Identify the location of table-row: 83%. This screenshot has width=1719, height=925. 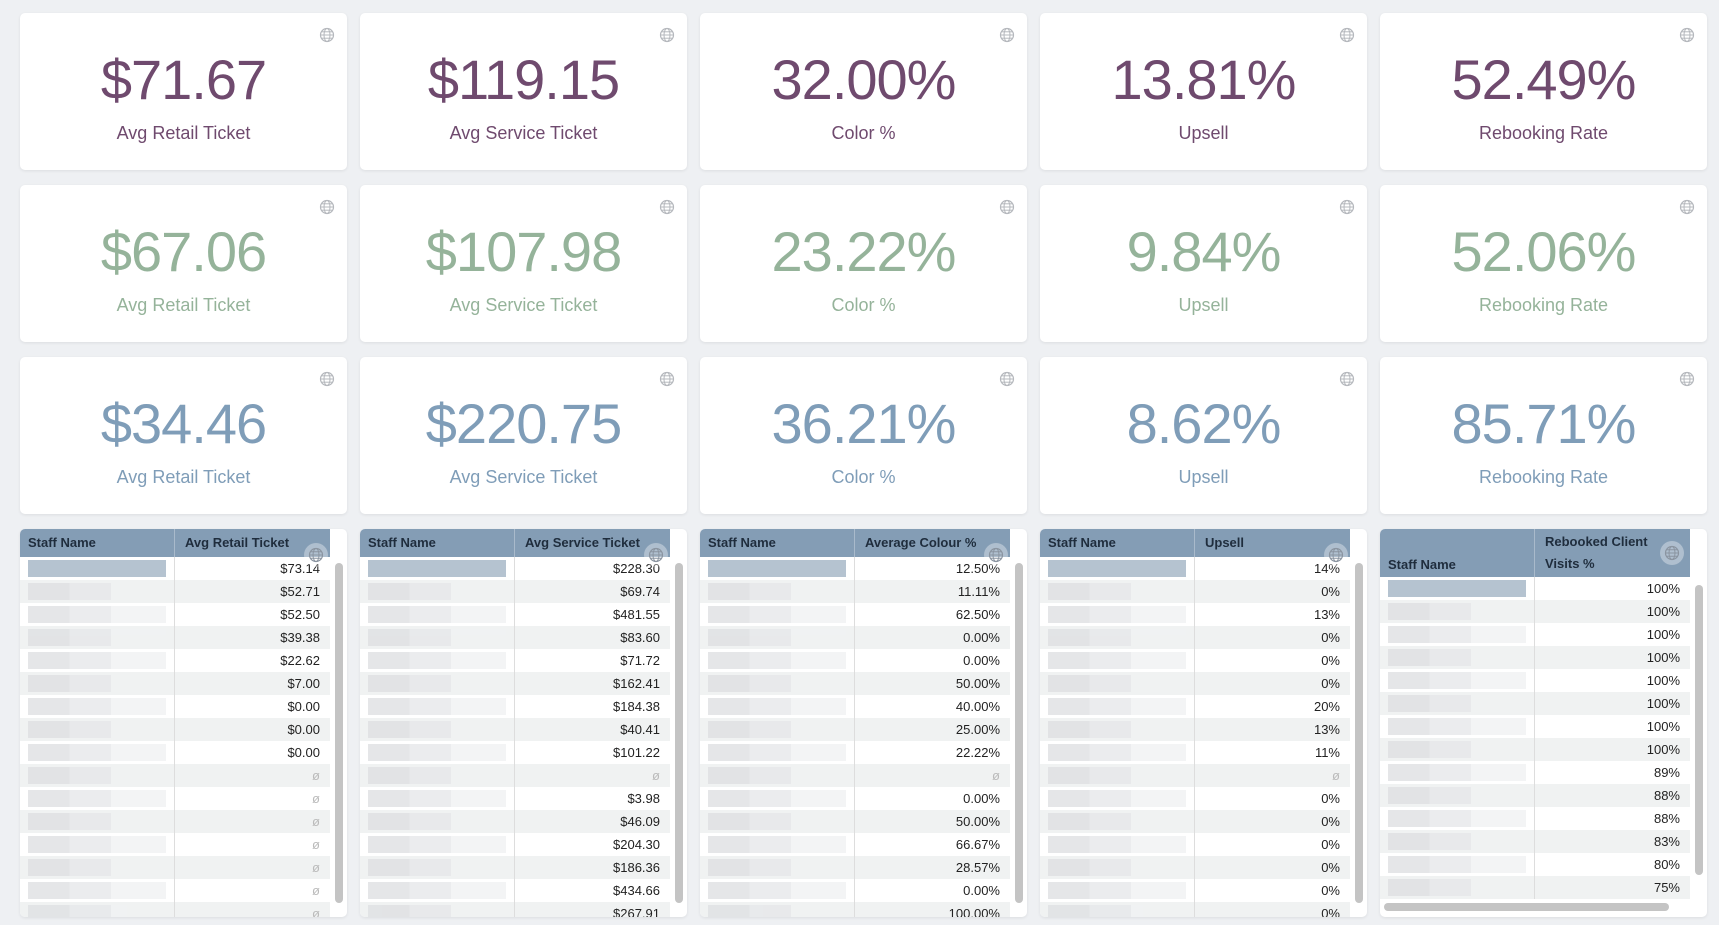
(1535, 841).